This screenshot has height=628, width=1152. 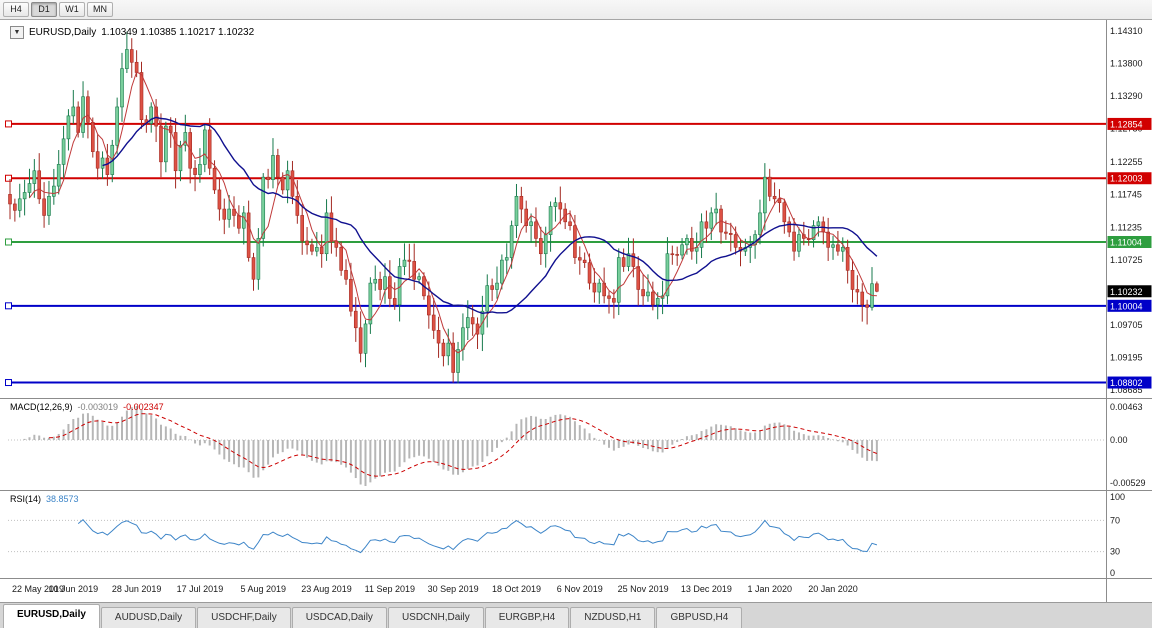 What do you see at coordinates (390, 589) in the screenshot?
I see `time-axis-label: 11 Sep 2019` at bounding box center [390, 589].